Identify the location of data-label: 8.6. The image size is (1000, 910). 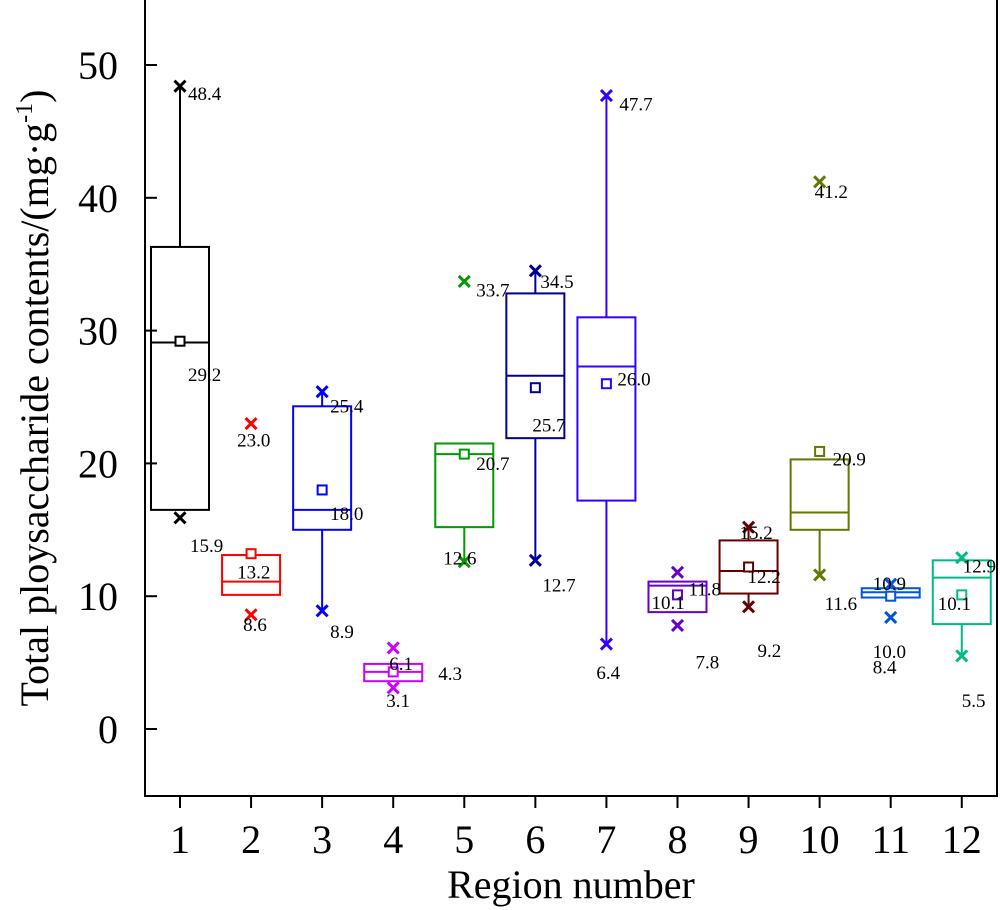
(255, 625).